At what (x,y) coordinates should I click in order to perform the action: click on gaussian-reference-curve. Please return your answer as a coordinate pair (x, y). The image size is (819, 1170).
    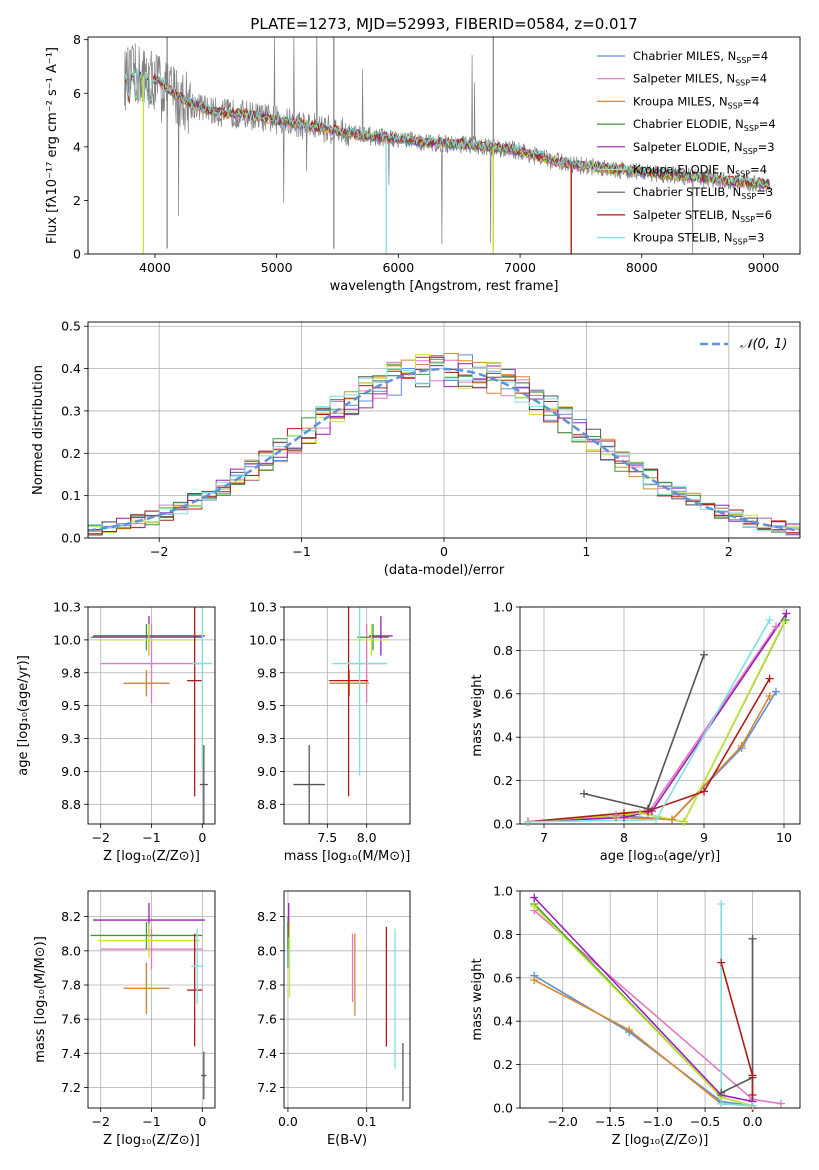
    Looking at the image, I should click on (444, 449).